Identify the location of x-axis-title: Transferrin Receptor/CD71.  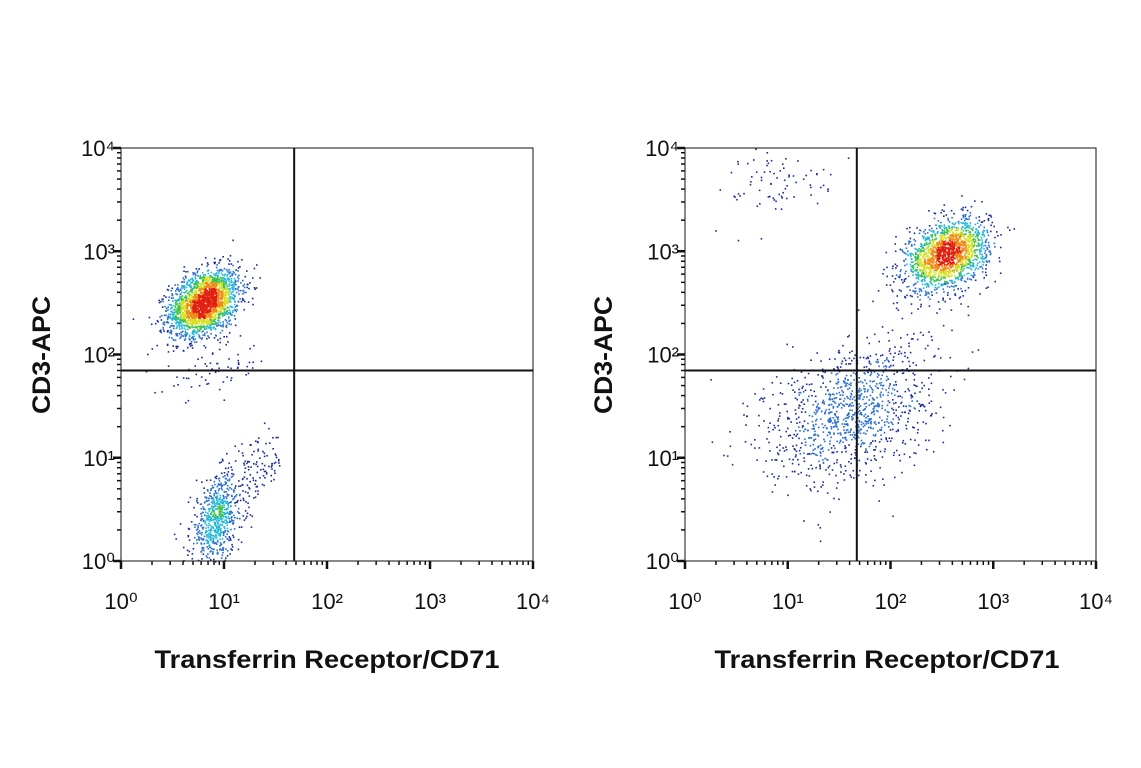
(327, 660).